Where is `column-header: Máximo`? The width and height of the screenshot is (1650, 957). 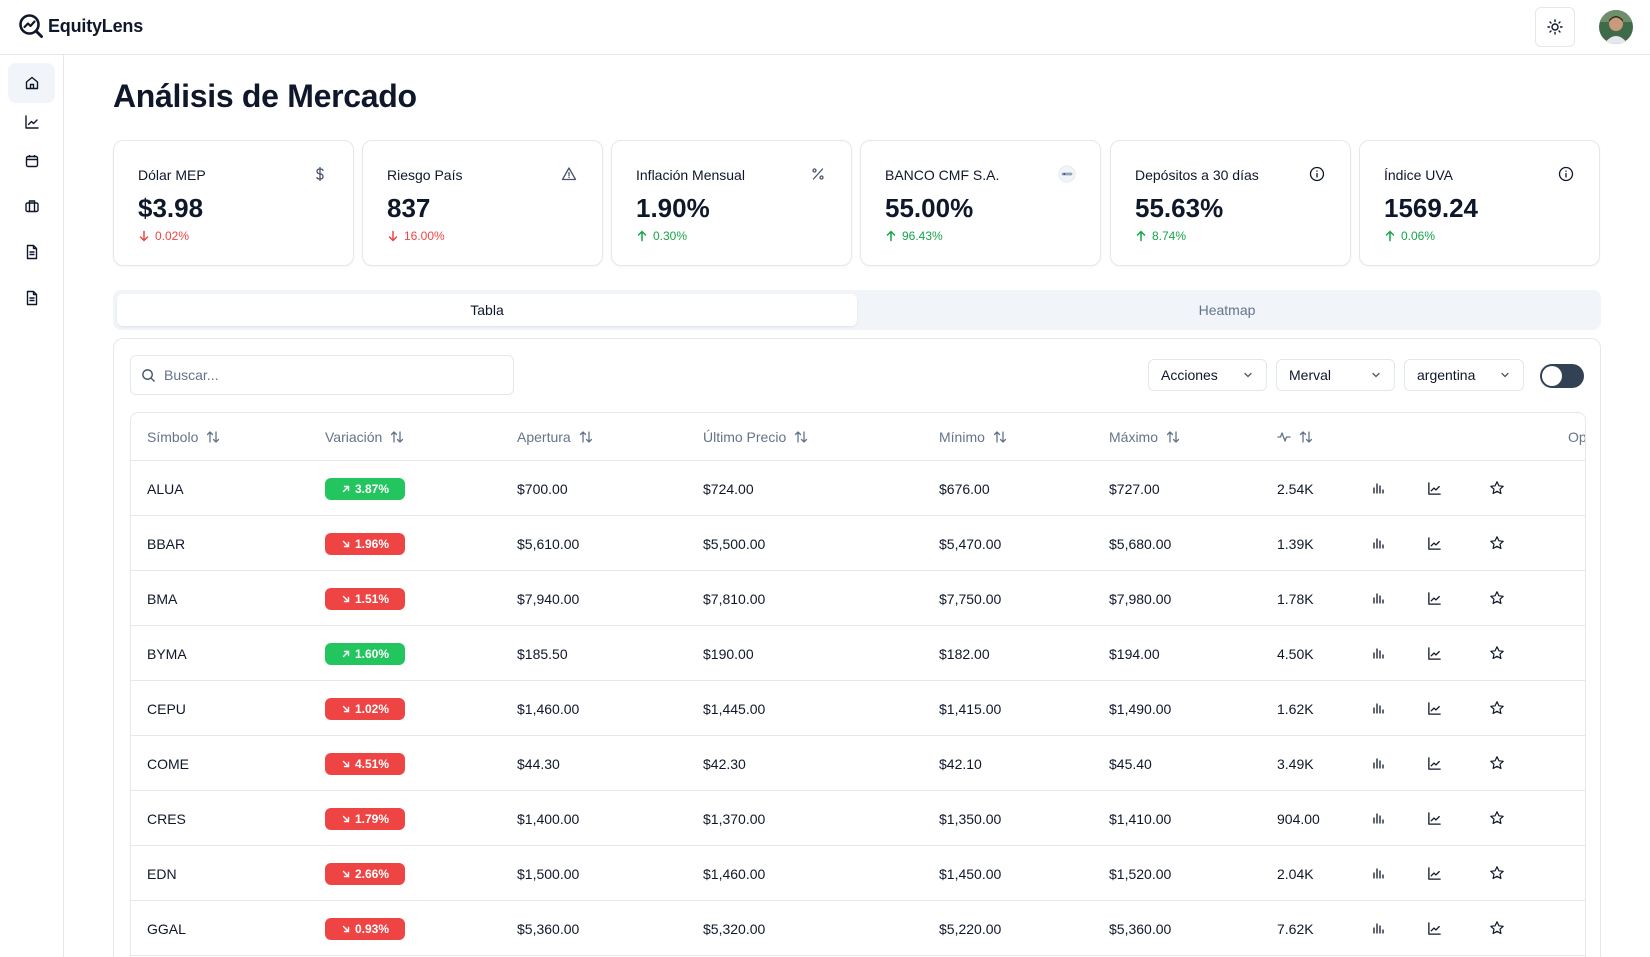 column-header: Máximo is located at coordinates (1144, 437).